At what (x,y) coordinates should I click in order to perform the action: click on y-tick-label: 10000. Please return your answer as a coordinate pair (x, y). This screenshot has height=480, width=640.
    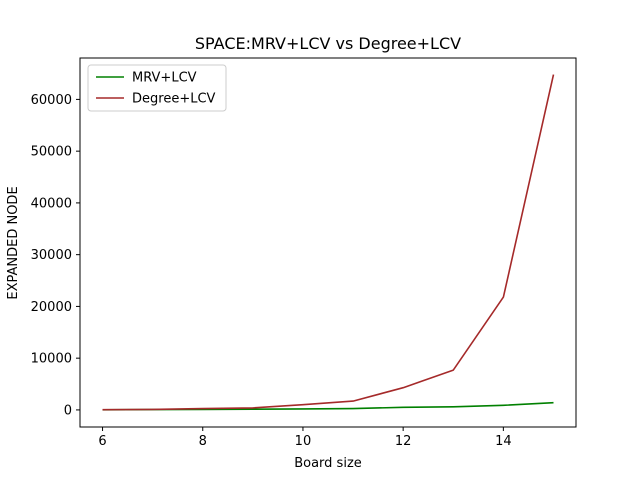
    Looking at the image, I should click on (51, 359).